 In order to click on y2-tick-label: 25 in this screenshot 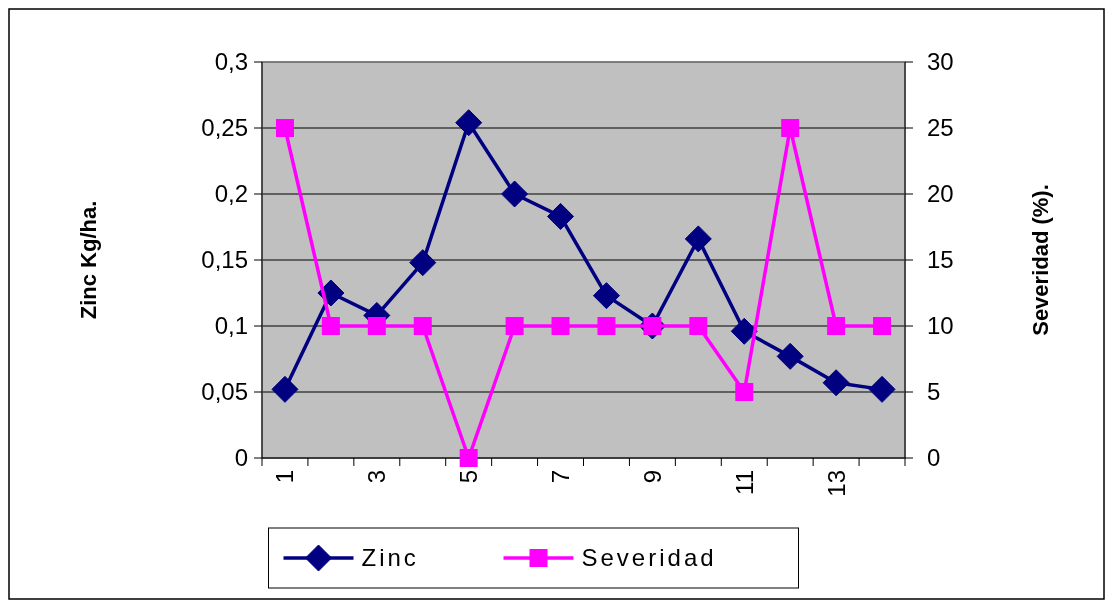, I will do `click(940, 128)`.